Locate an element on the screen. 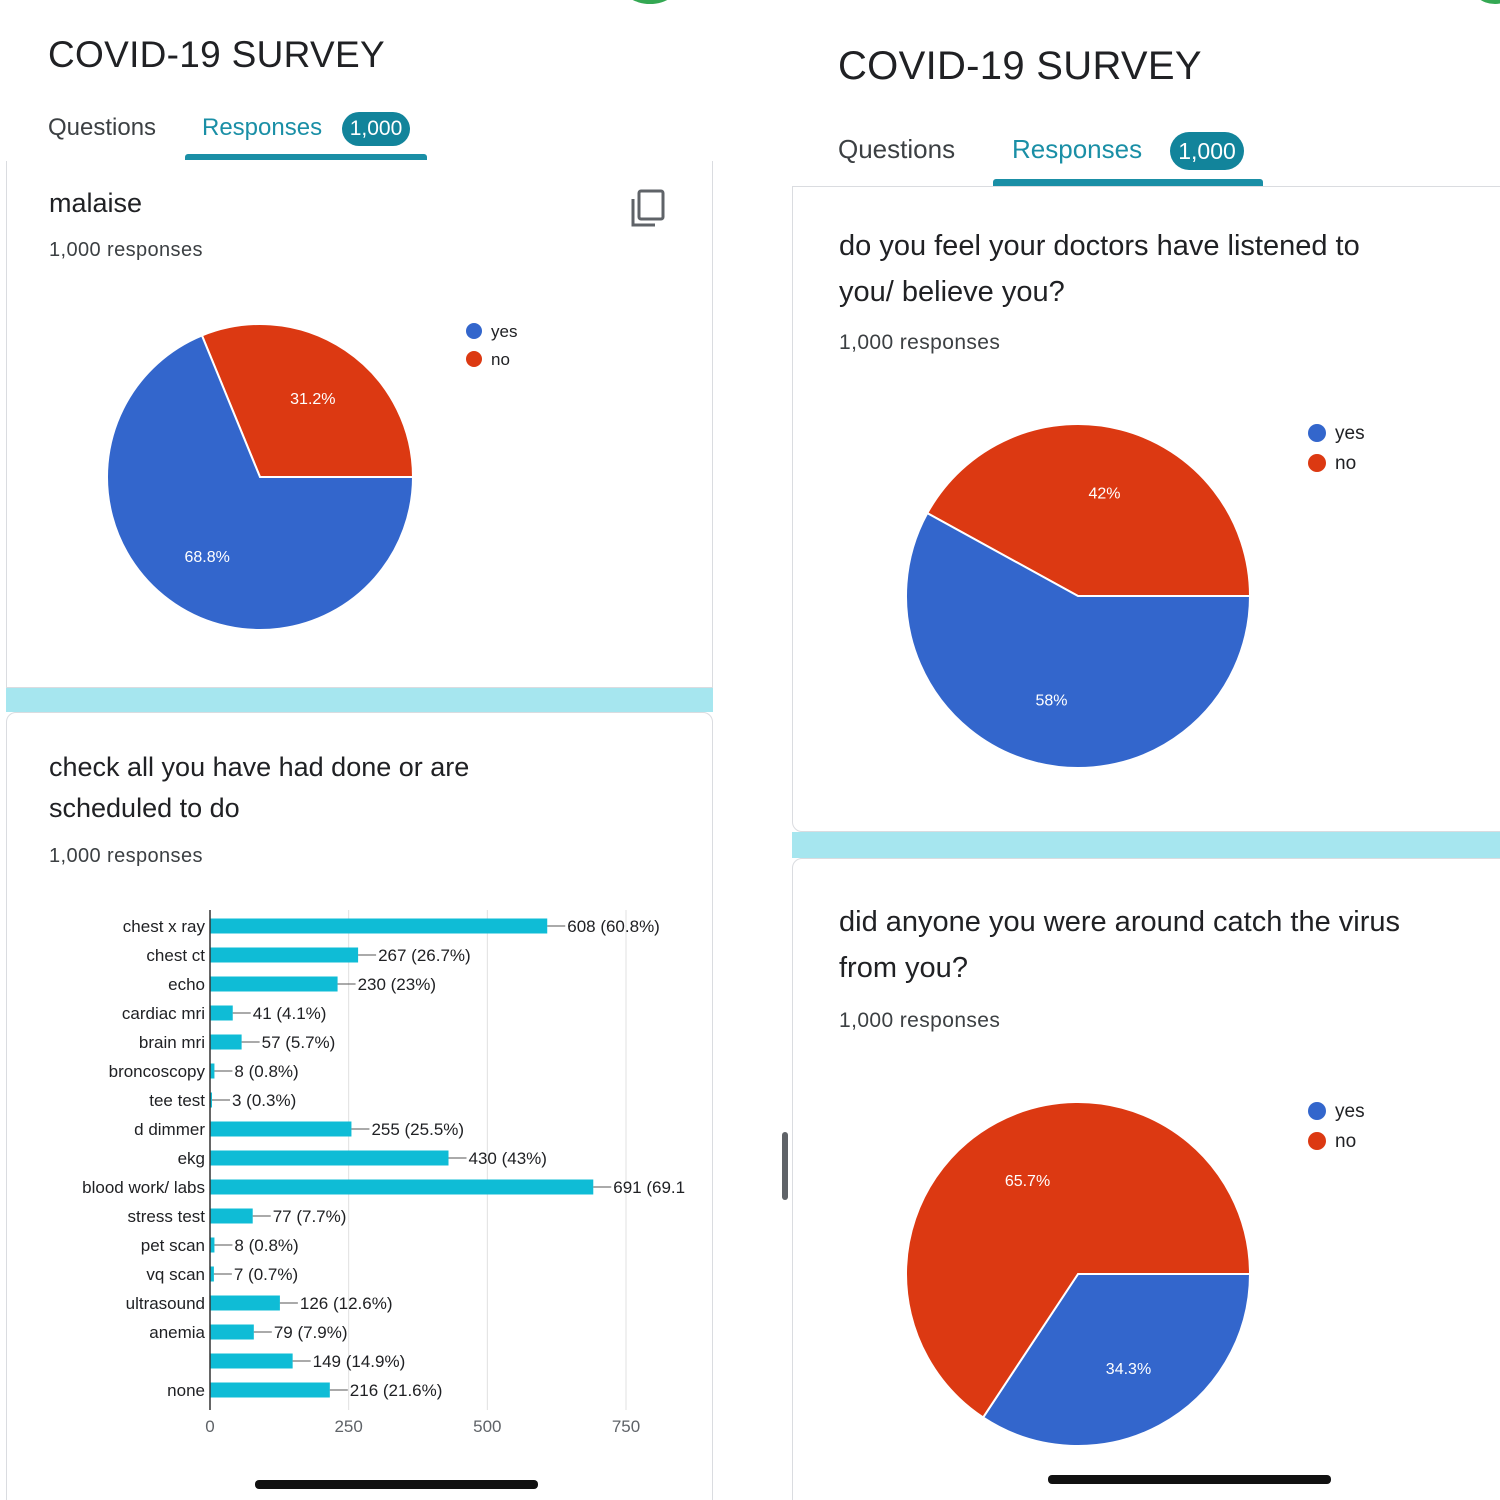 The width and height of the screenshot is (1500, 1500). pie-label-no: 65.7% is located at coordinates (1027, 1181).